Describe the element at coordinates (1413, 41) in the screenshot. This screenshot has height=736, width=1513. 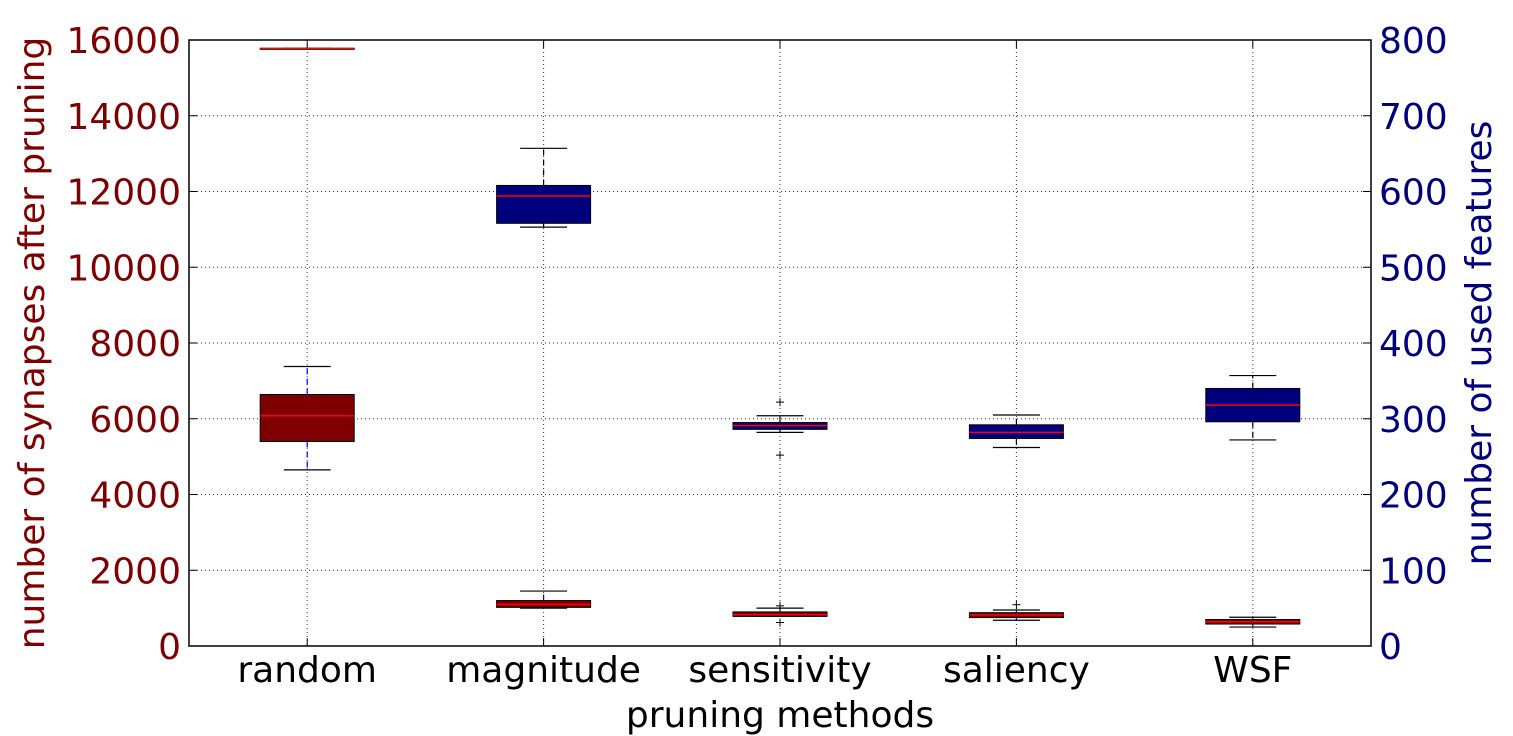
I see `right-tick-label: 800` at that location.